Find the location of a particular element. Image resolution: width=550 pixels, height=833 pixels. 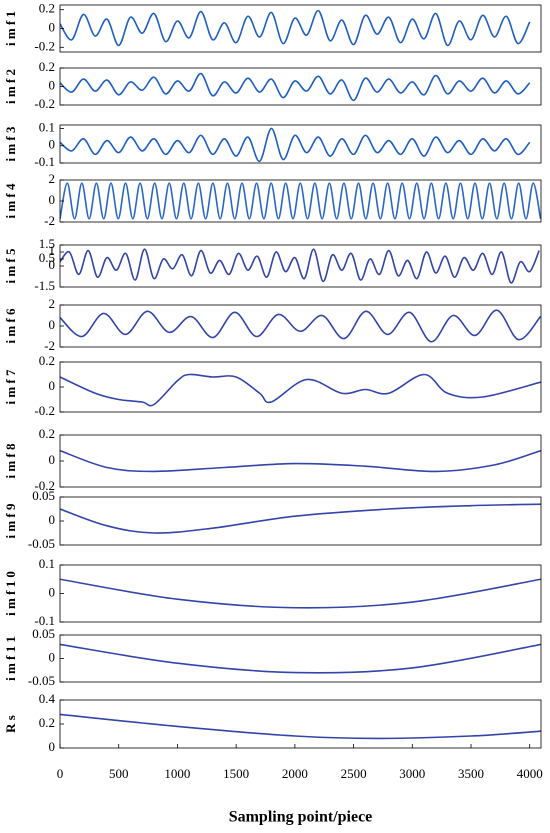

y-tick-label: 0.5 is located at coordinates (47, 257).